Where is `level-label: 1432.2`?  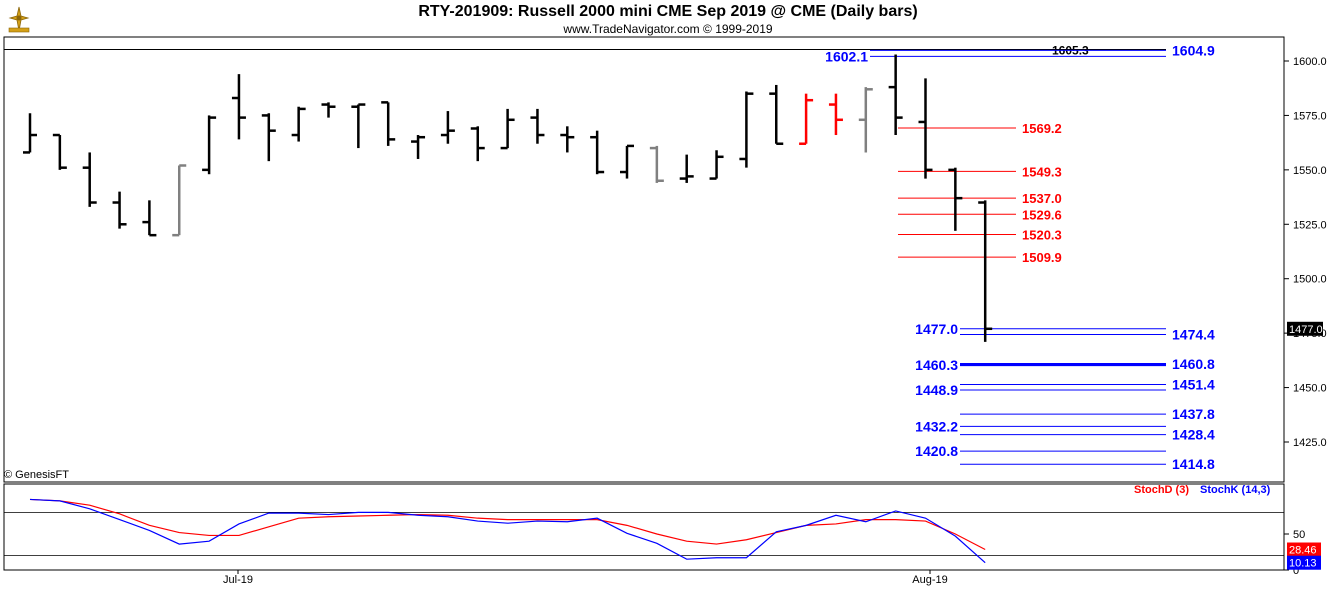 level-label: 1432.2 is located at coordinates (936, 426).